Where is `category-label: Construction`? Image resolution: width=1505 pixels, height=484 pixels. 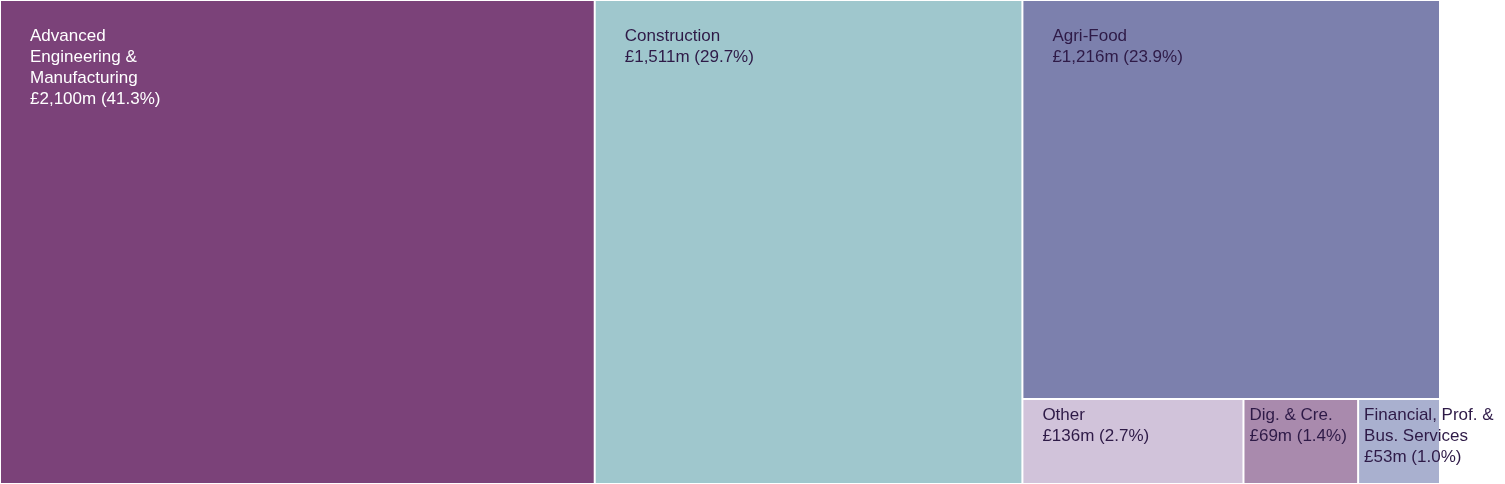
category-label: Construction is located at coordinates (672, 36).